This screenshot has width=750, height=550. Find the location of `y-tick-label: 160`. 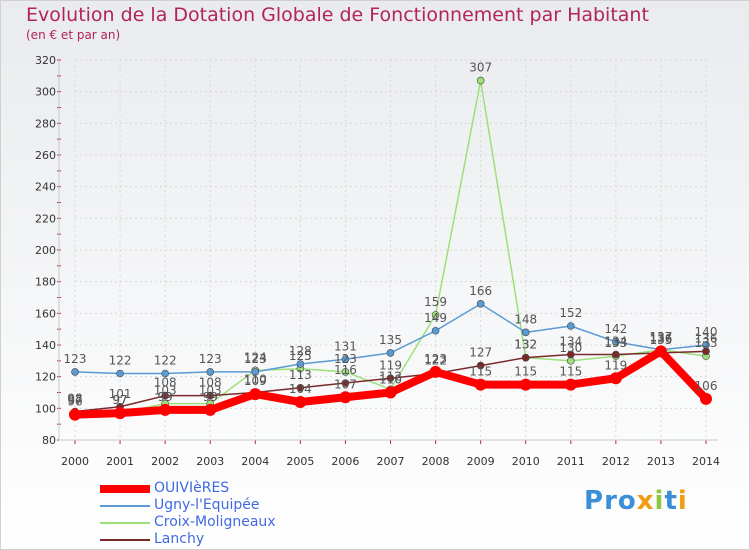

y-tick-label: 160 is located at coordinates (45, 313).